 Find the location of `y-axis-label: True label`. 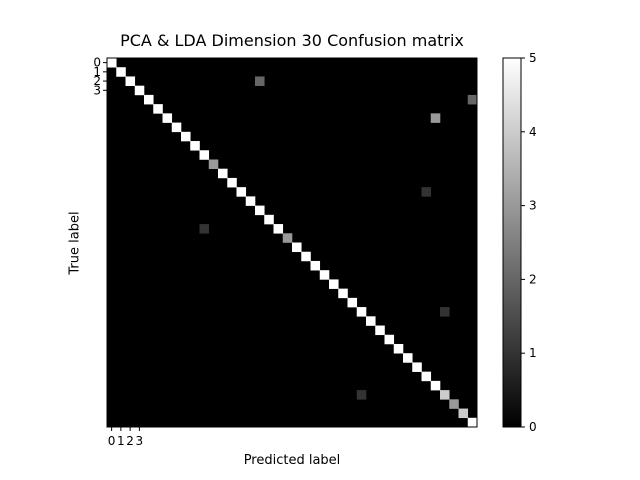

y-axis-label: True label is located at coordinates (75, 243).